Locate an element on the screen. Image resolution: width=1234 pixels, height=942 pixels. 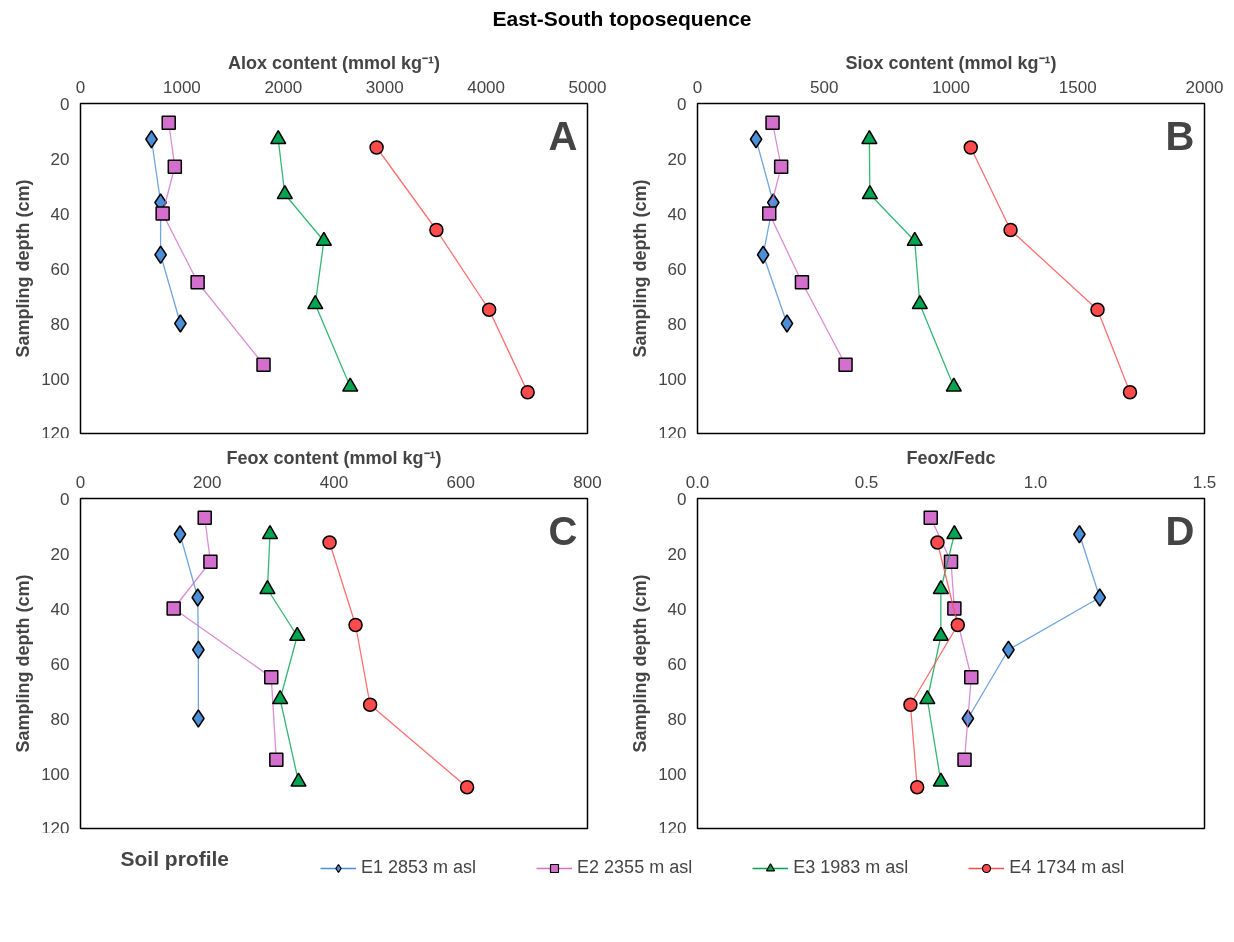
legend-label: E3 1983 m asl is located at coordinates (851, 867).